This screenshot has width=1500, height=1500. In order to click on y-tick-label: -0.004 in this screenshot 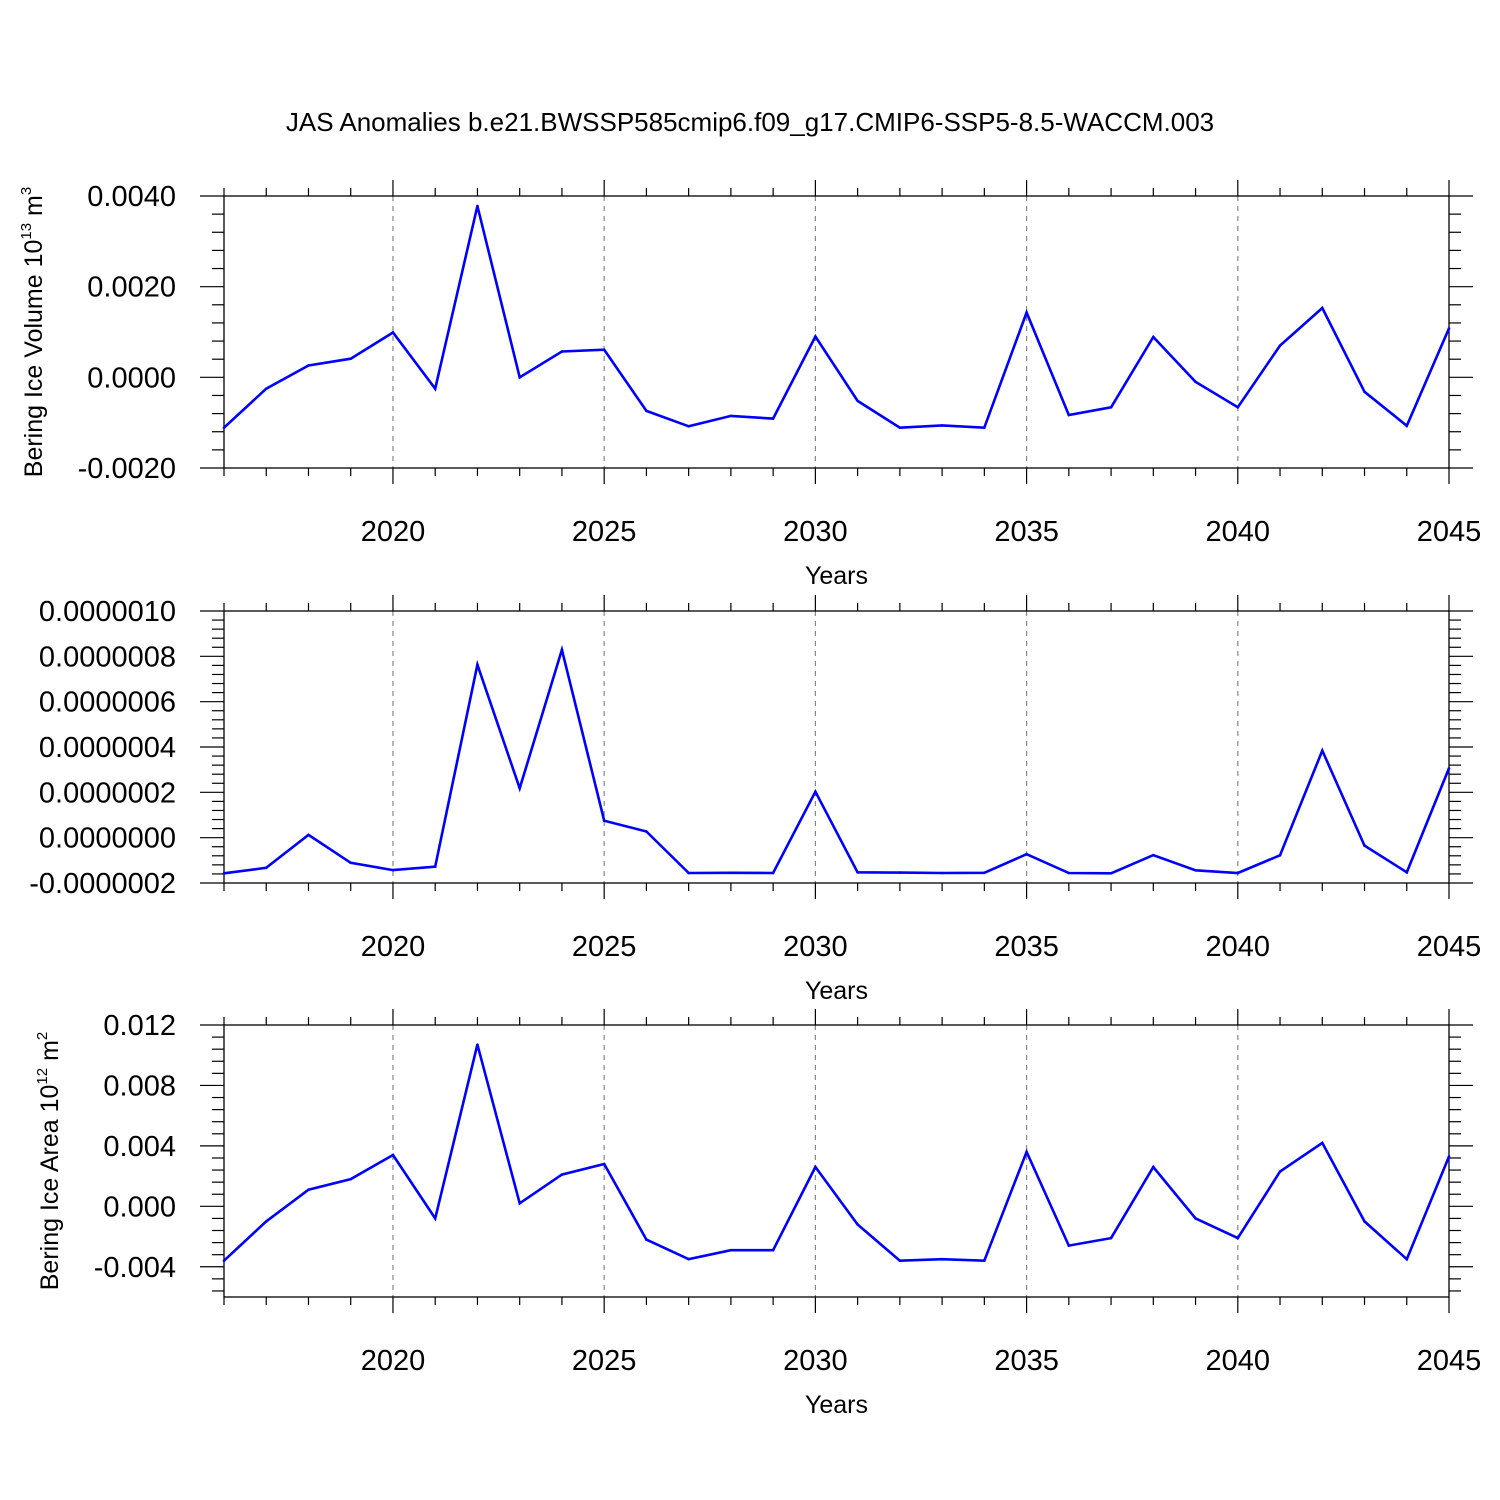, I will do `click(135, 1268)`.